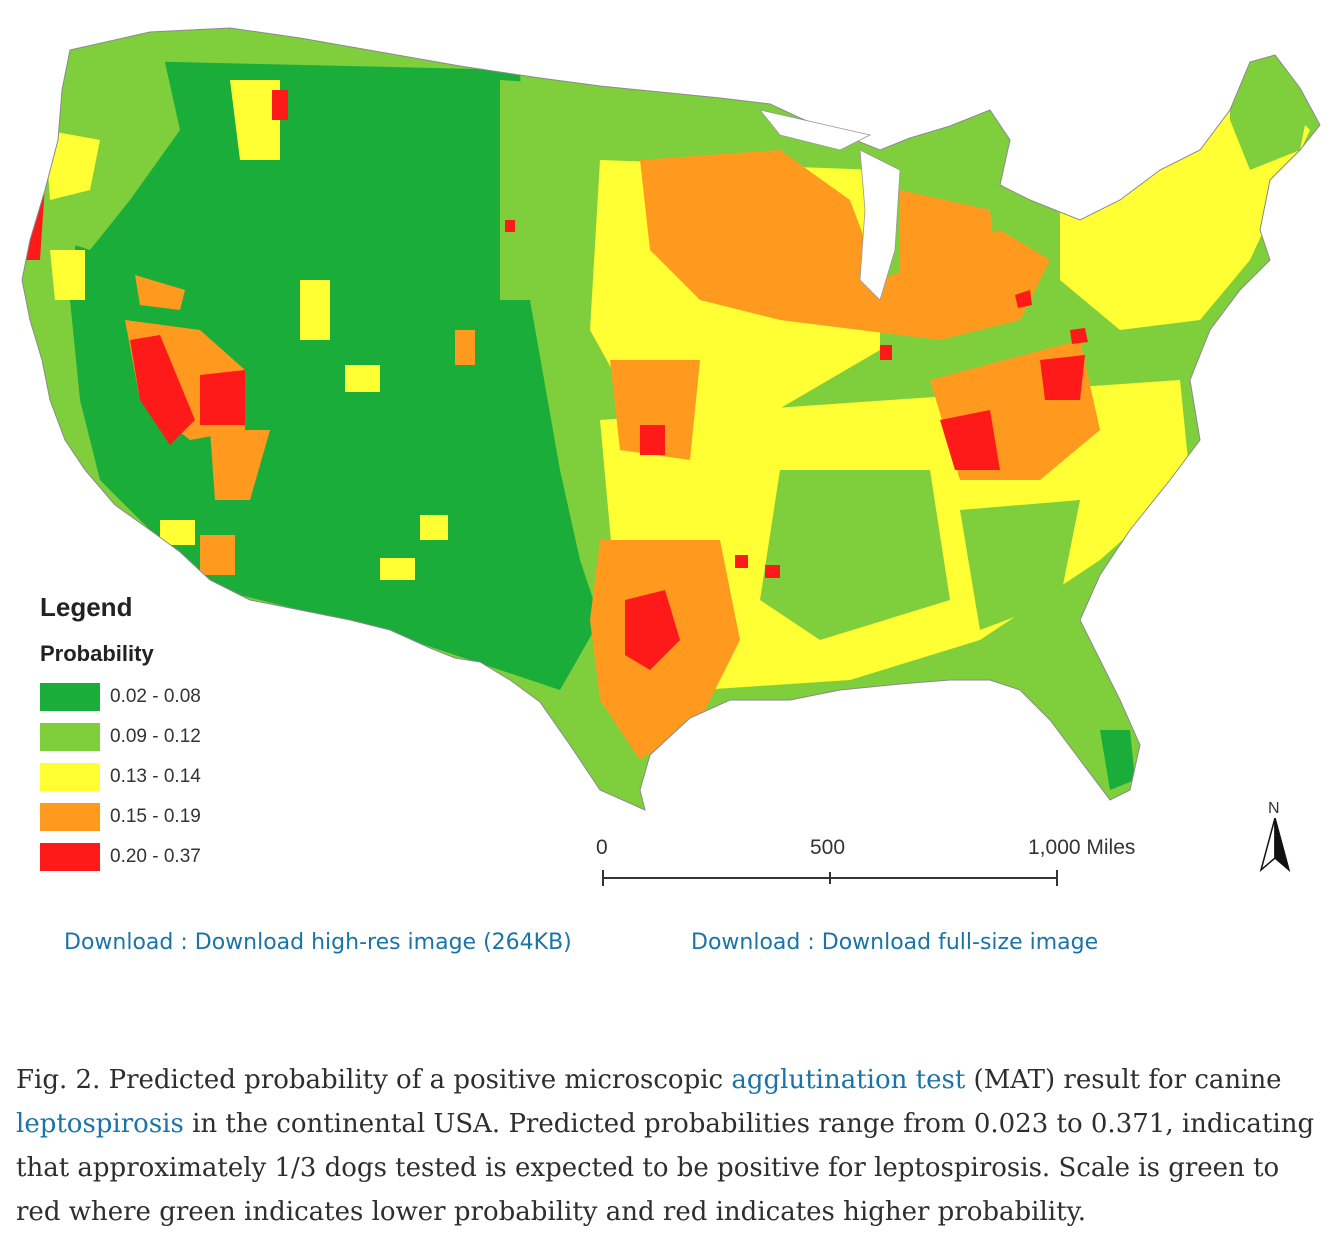 The width and height of the screenshot is (1330, 1247). I want to click on legend-item: 0.15 - 0.19, so click(170, 817).